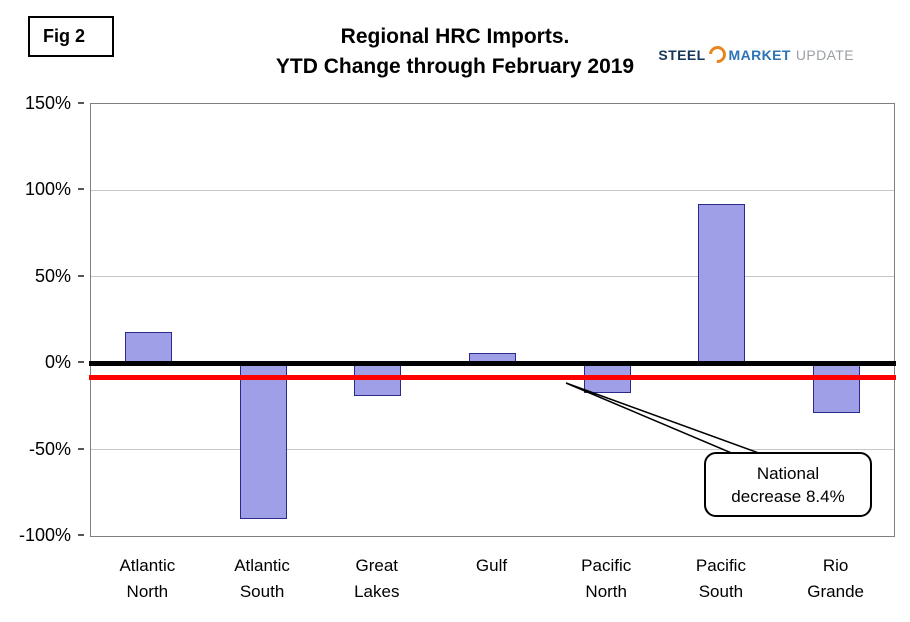 This screenshot has width=910, height=622. What do you see at coordinates (42, 319) in the screenshot?
I see `y-axis: 150% 100% 50% 0% -50% -100%` at bounding box center [42, 319].